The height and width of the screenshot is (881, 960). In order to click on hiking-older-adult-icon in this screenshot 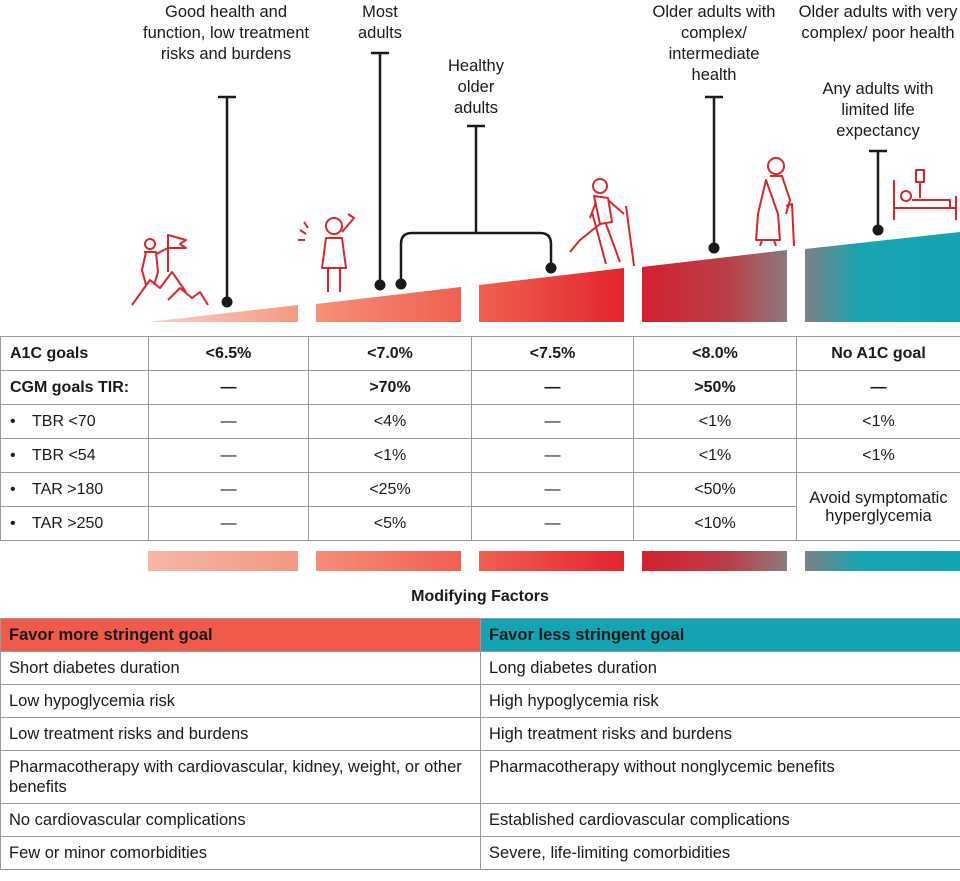, I will do `click(602, 222)`.